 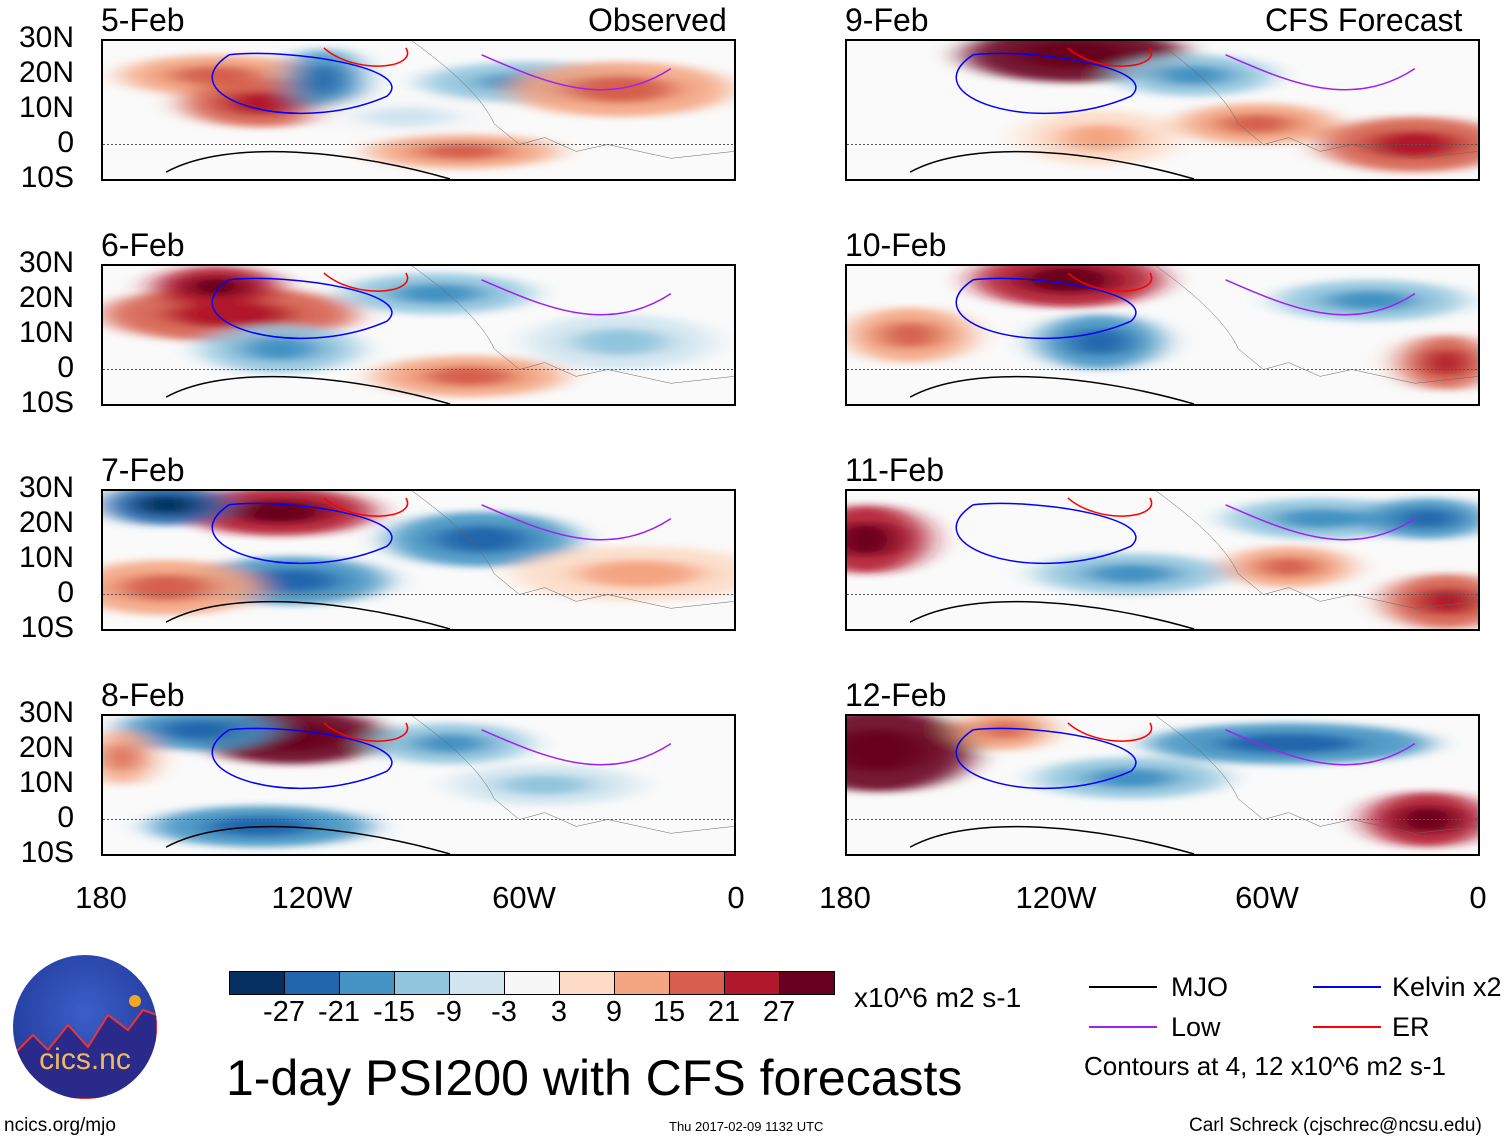 What do you see at coordinates (143, 20) in the screenshot?
I see `panel-date: 5-Feb` at bounding box center [143, 20].